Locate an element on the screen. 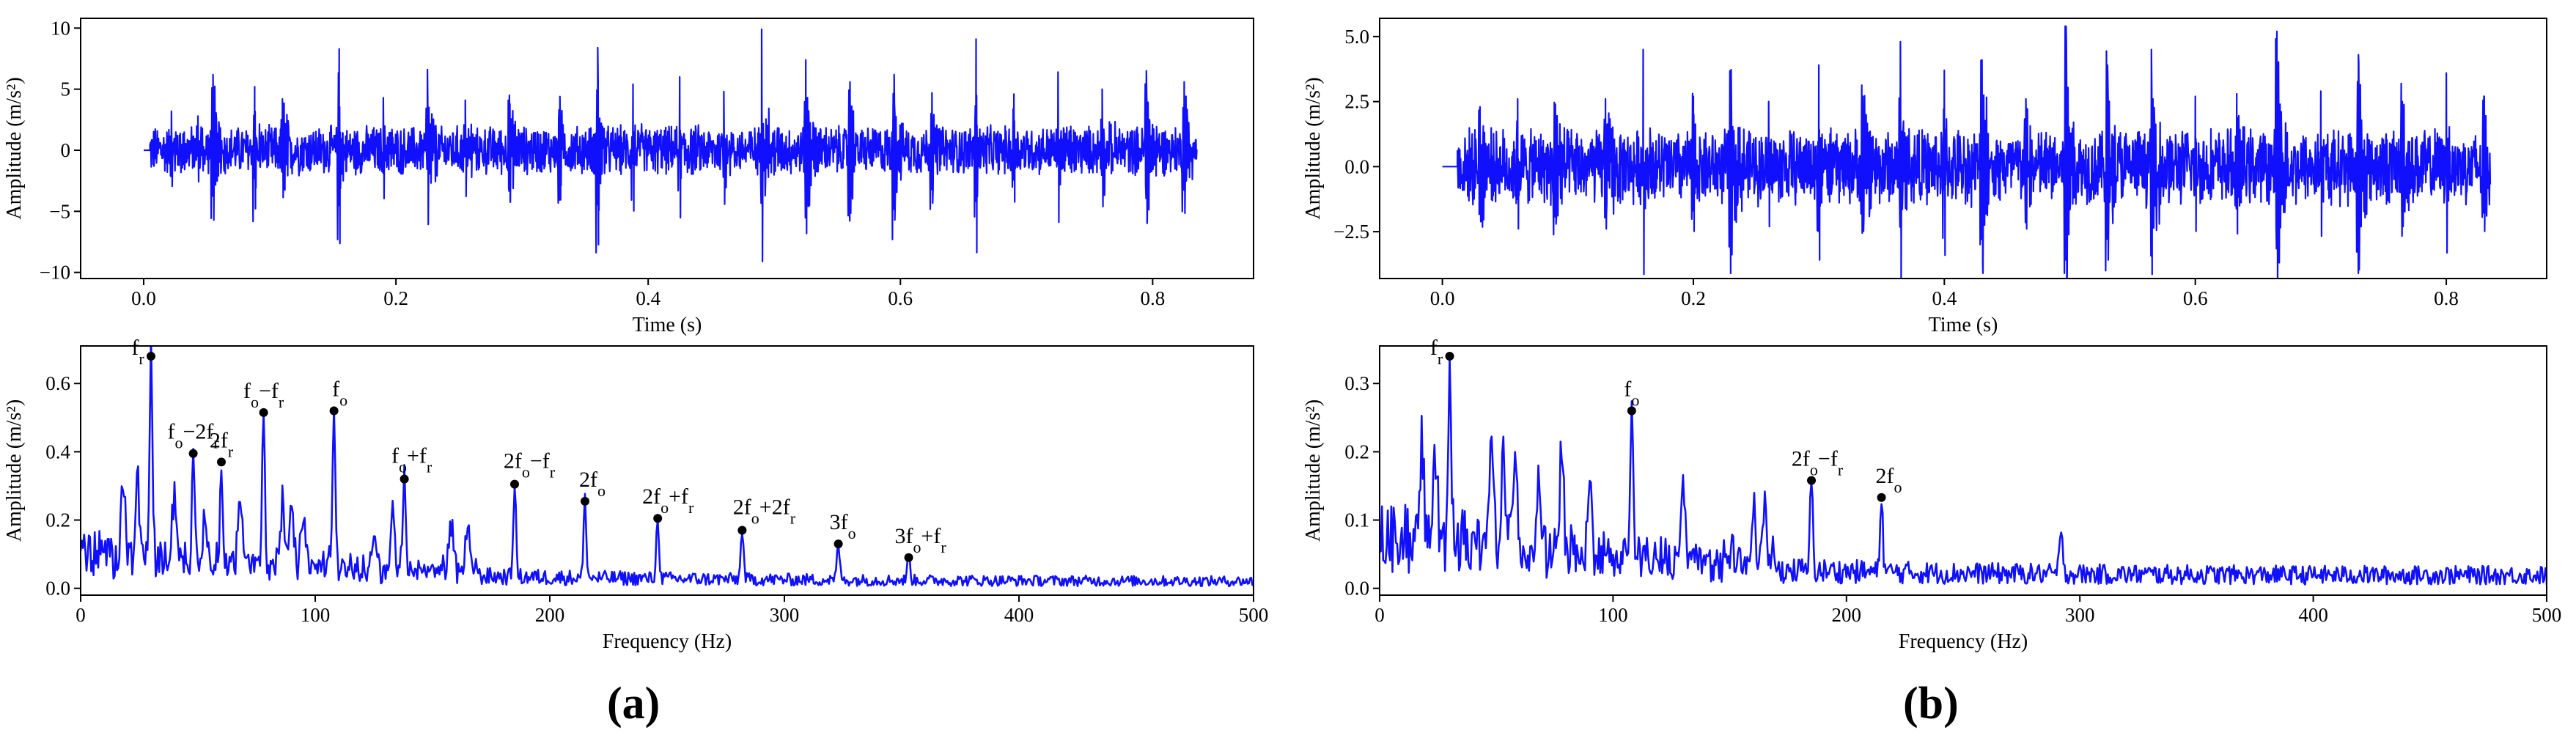 The width and height of the screenshot is (2576, 752). y-tick-label: 5.0 is located at coordinates (1356, 37).